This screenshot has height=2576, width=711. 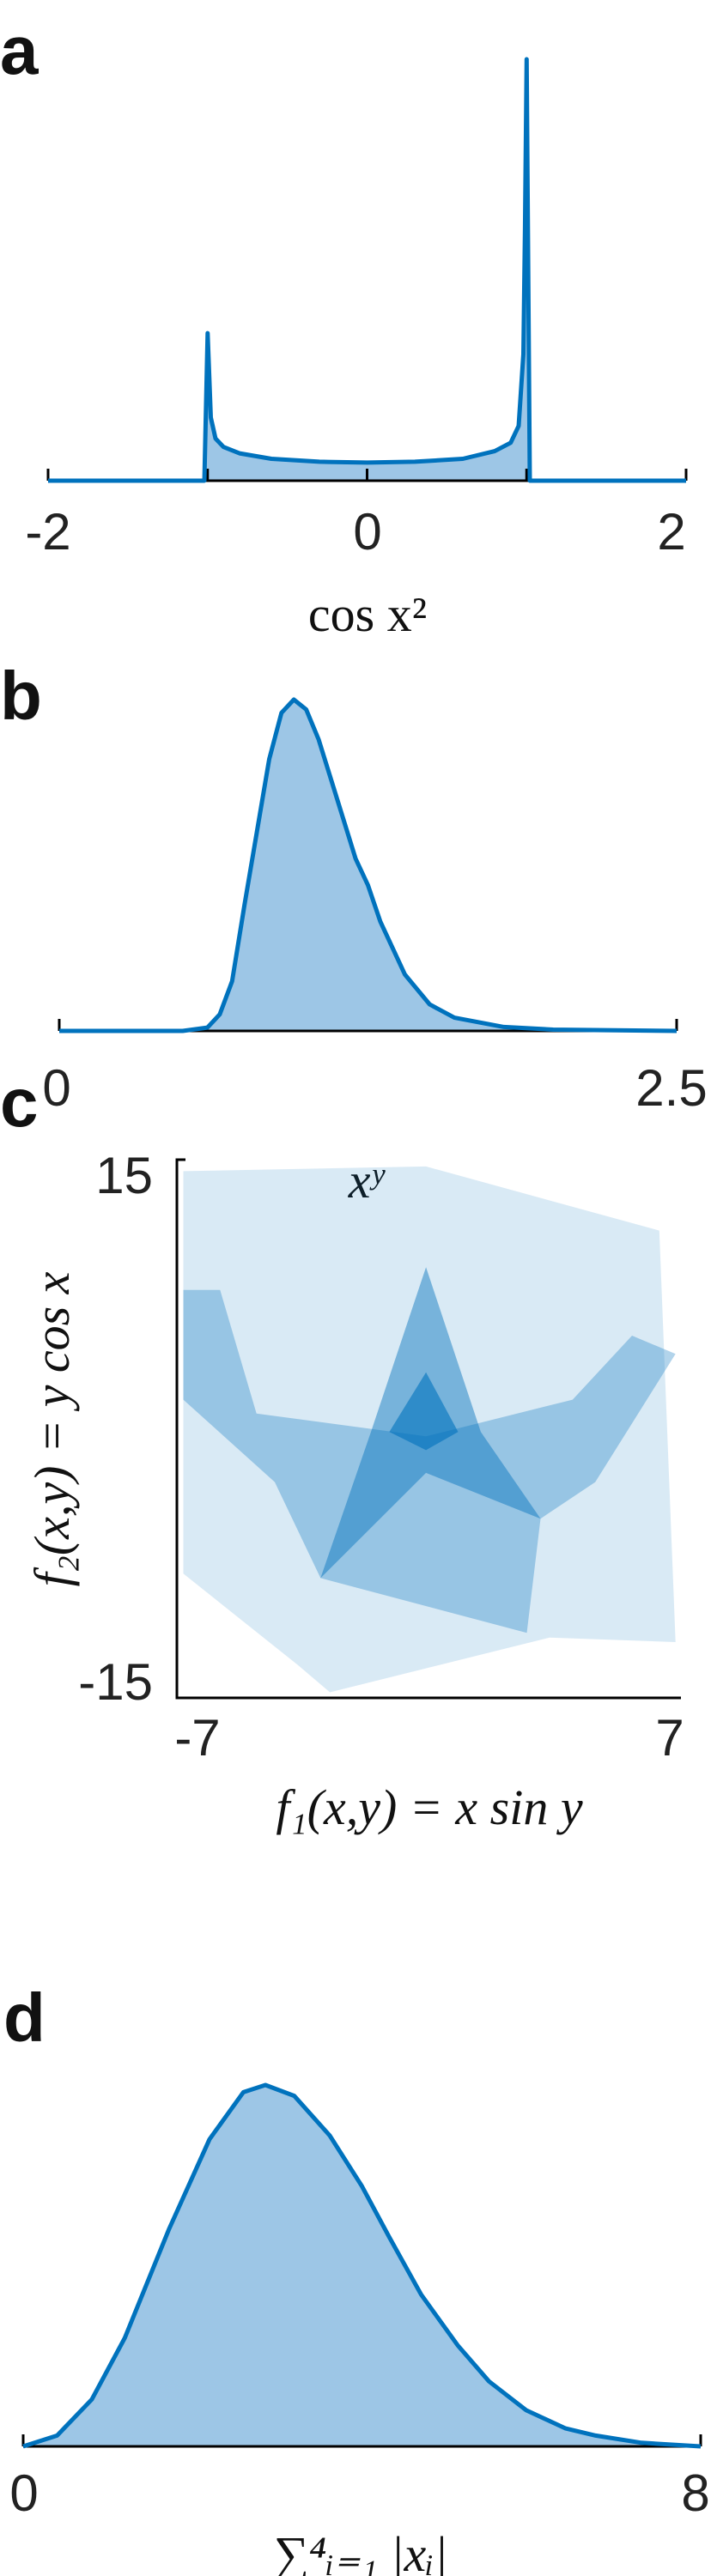 What do you see at coordinates (19, 1102) in the screenshot?
I see `panel-label-c: c` at bounding box center [19, 1102].